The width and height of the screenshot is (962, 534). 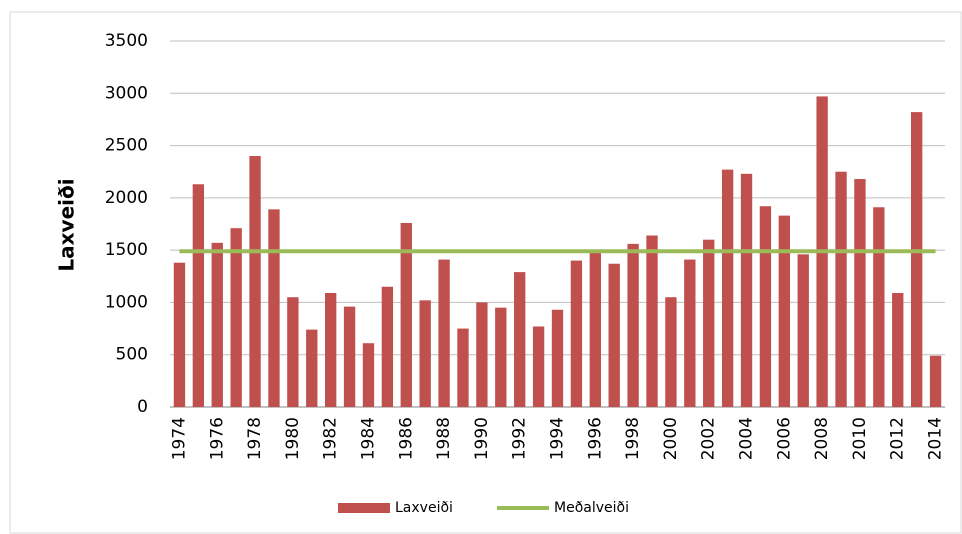 What do you see at coordinates (595, 438) in the screenshot?
I see `x-tick-label: 1996` at bounding box center [595, 438].